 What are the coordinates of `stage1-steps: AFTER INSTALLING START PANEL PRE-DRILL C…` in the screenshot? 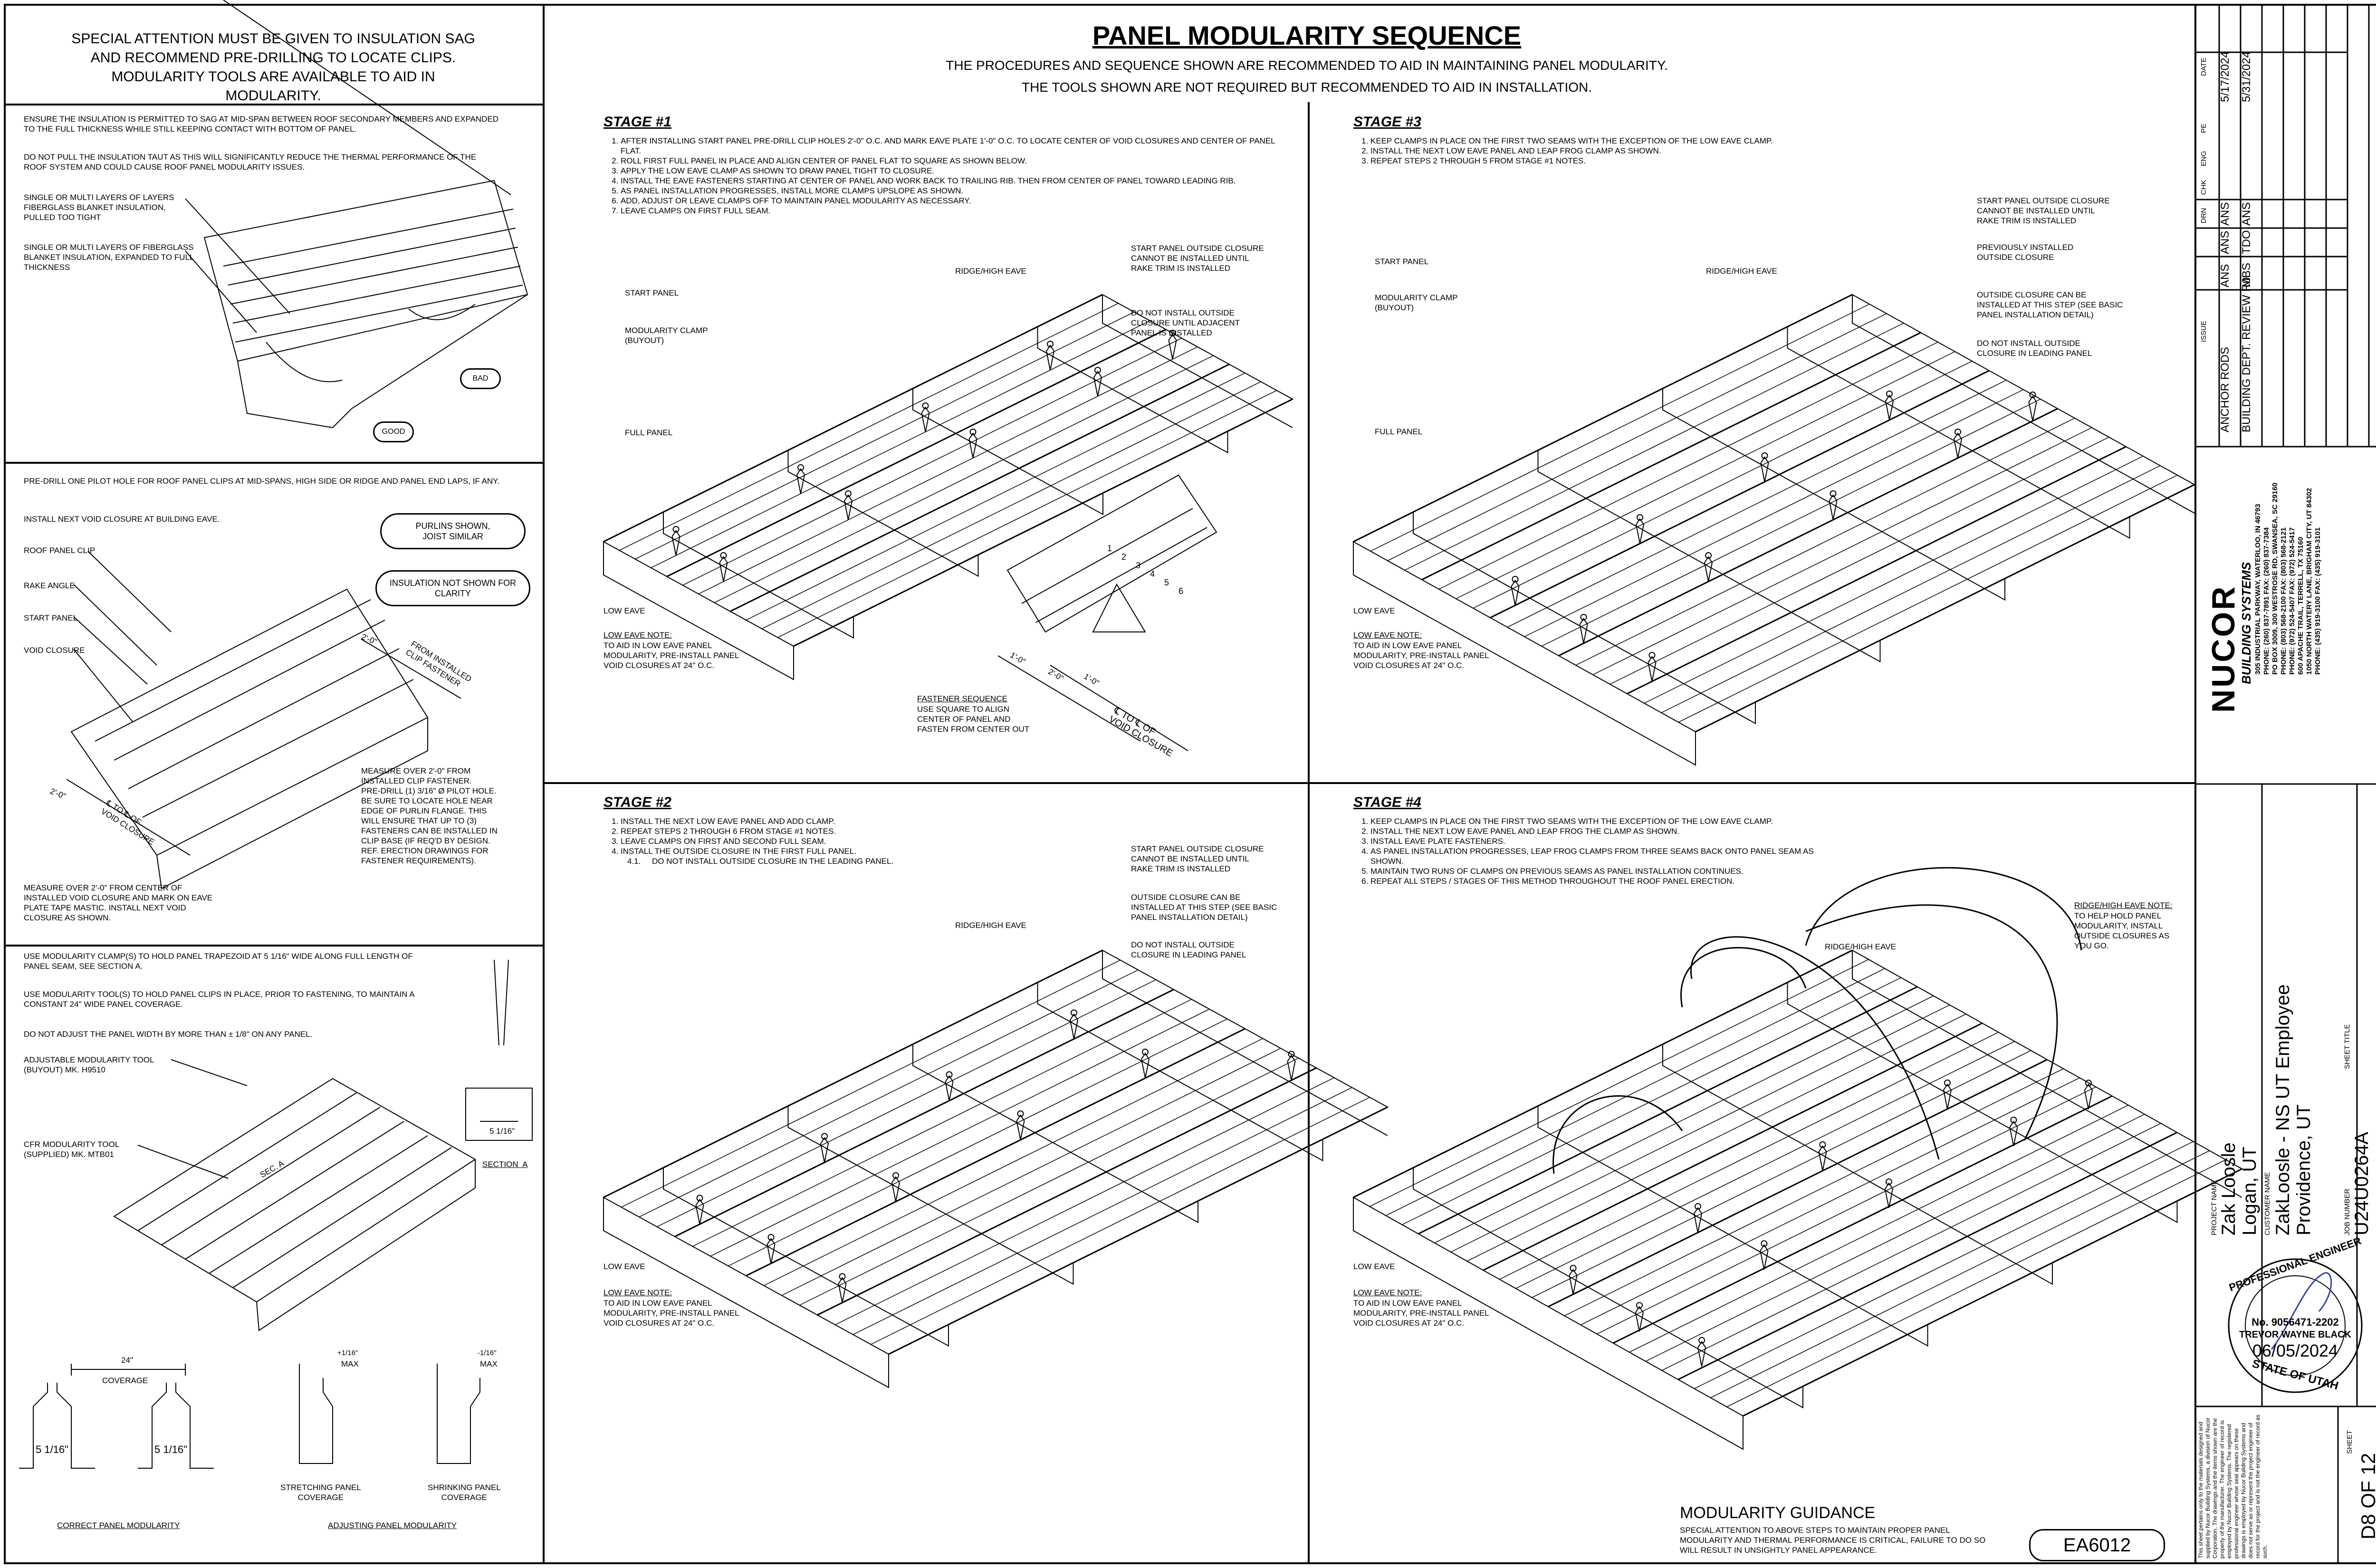 It's located at (945, 176).